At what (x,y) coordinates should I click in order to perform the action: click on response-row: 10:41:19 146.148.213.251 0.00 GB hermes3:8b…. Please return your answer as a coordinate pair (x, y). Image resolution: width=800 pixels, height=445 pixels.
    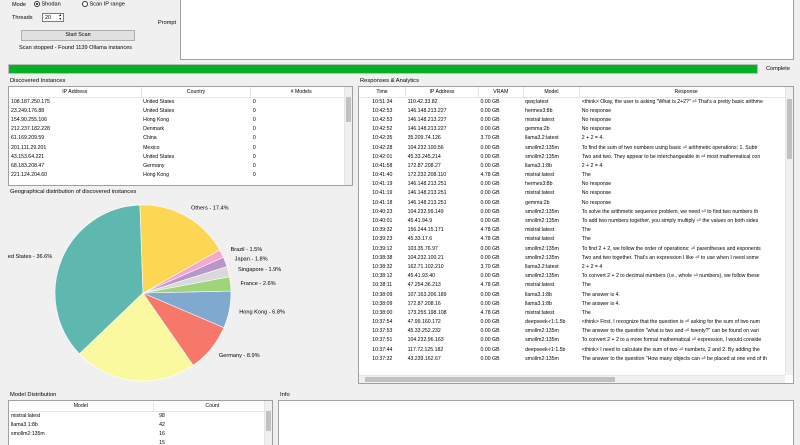
    Looking at the image, I should click on (576, 184).